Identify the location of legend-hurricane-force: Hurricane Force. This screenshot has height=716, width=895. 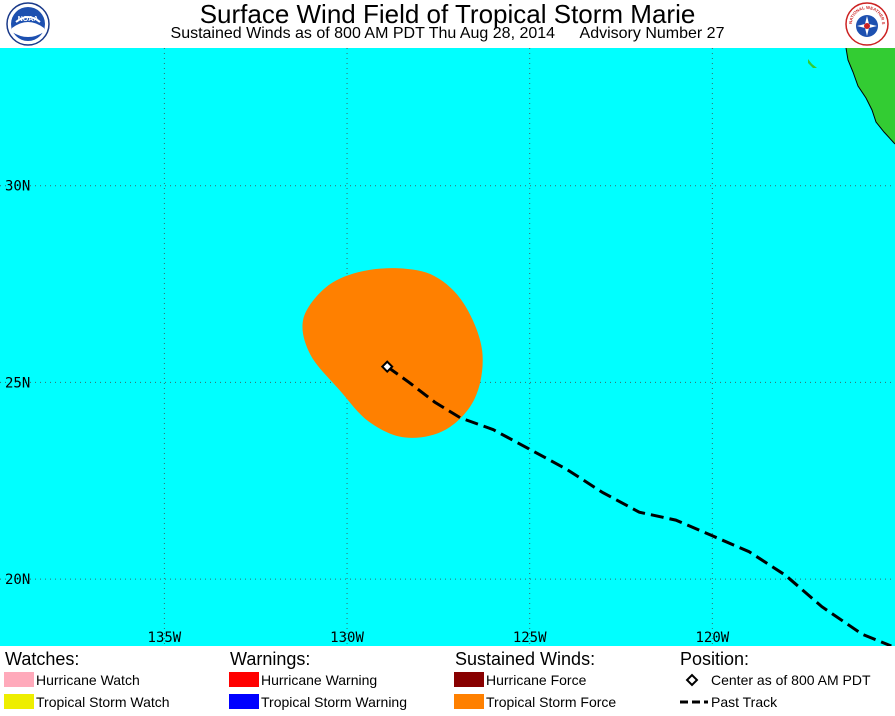
(536, 680).